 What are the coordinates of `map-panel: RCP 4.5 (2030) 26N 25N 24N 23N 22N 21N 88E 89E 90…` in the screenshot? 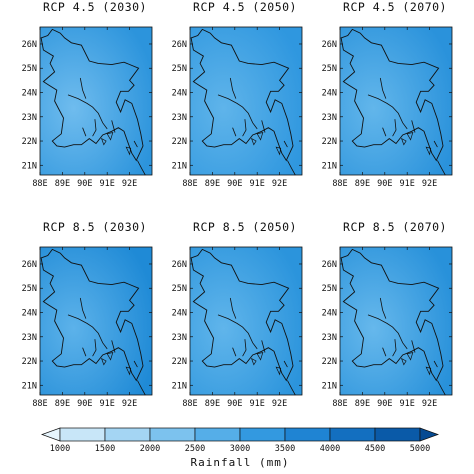 It's located at (95, 98).